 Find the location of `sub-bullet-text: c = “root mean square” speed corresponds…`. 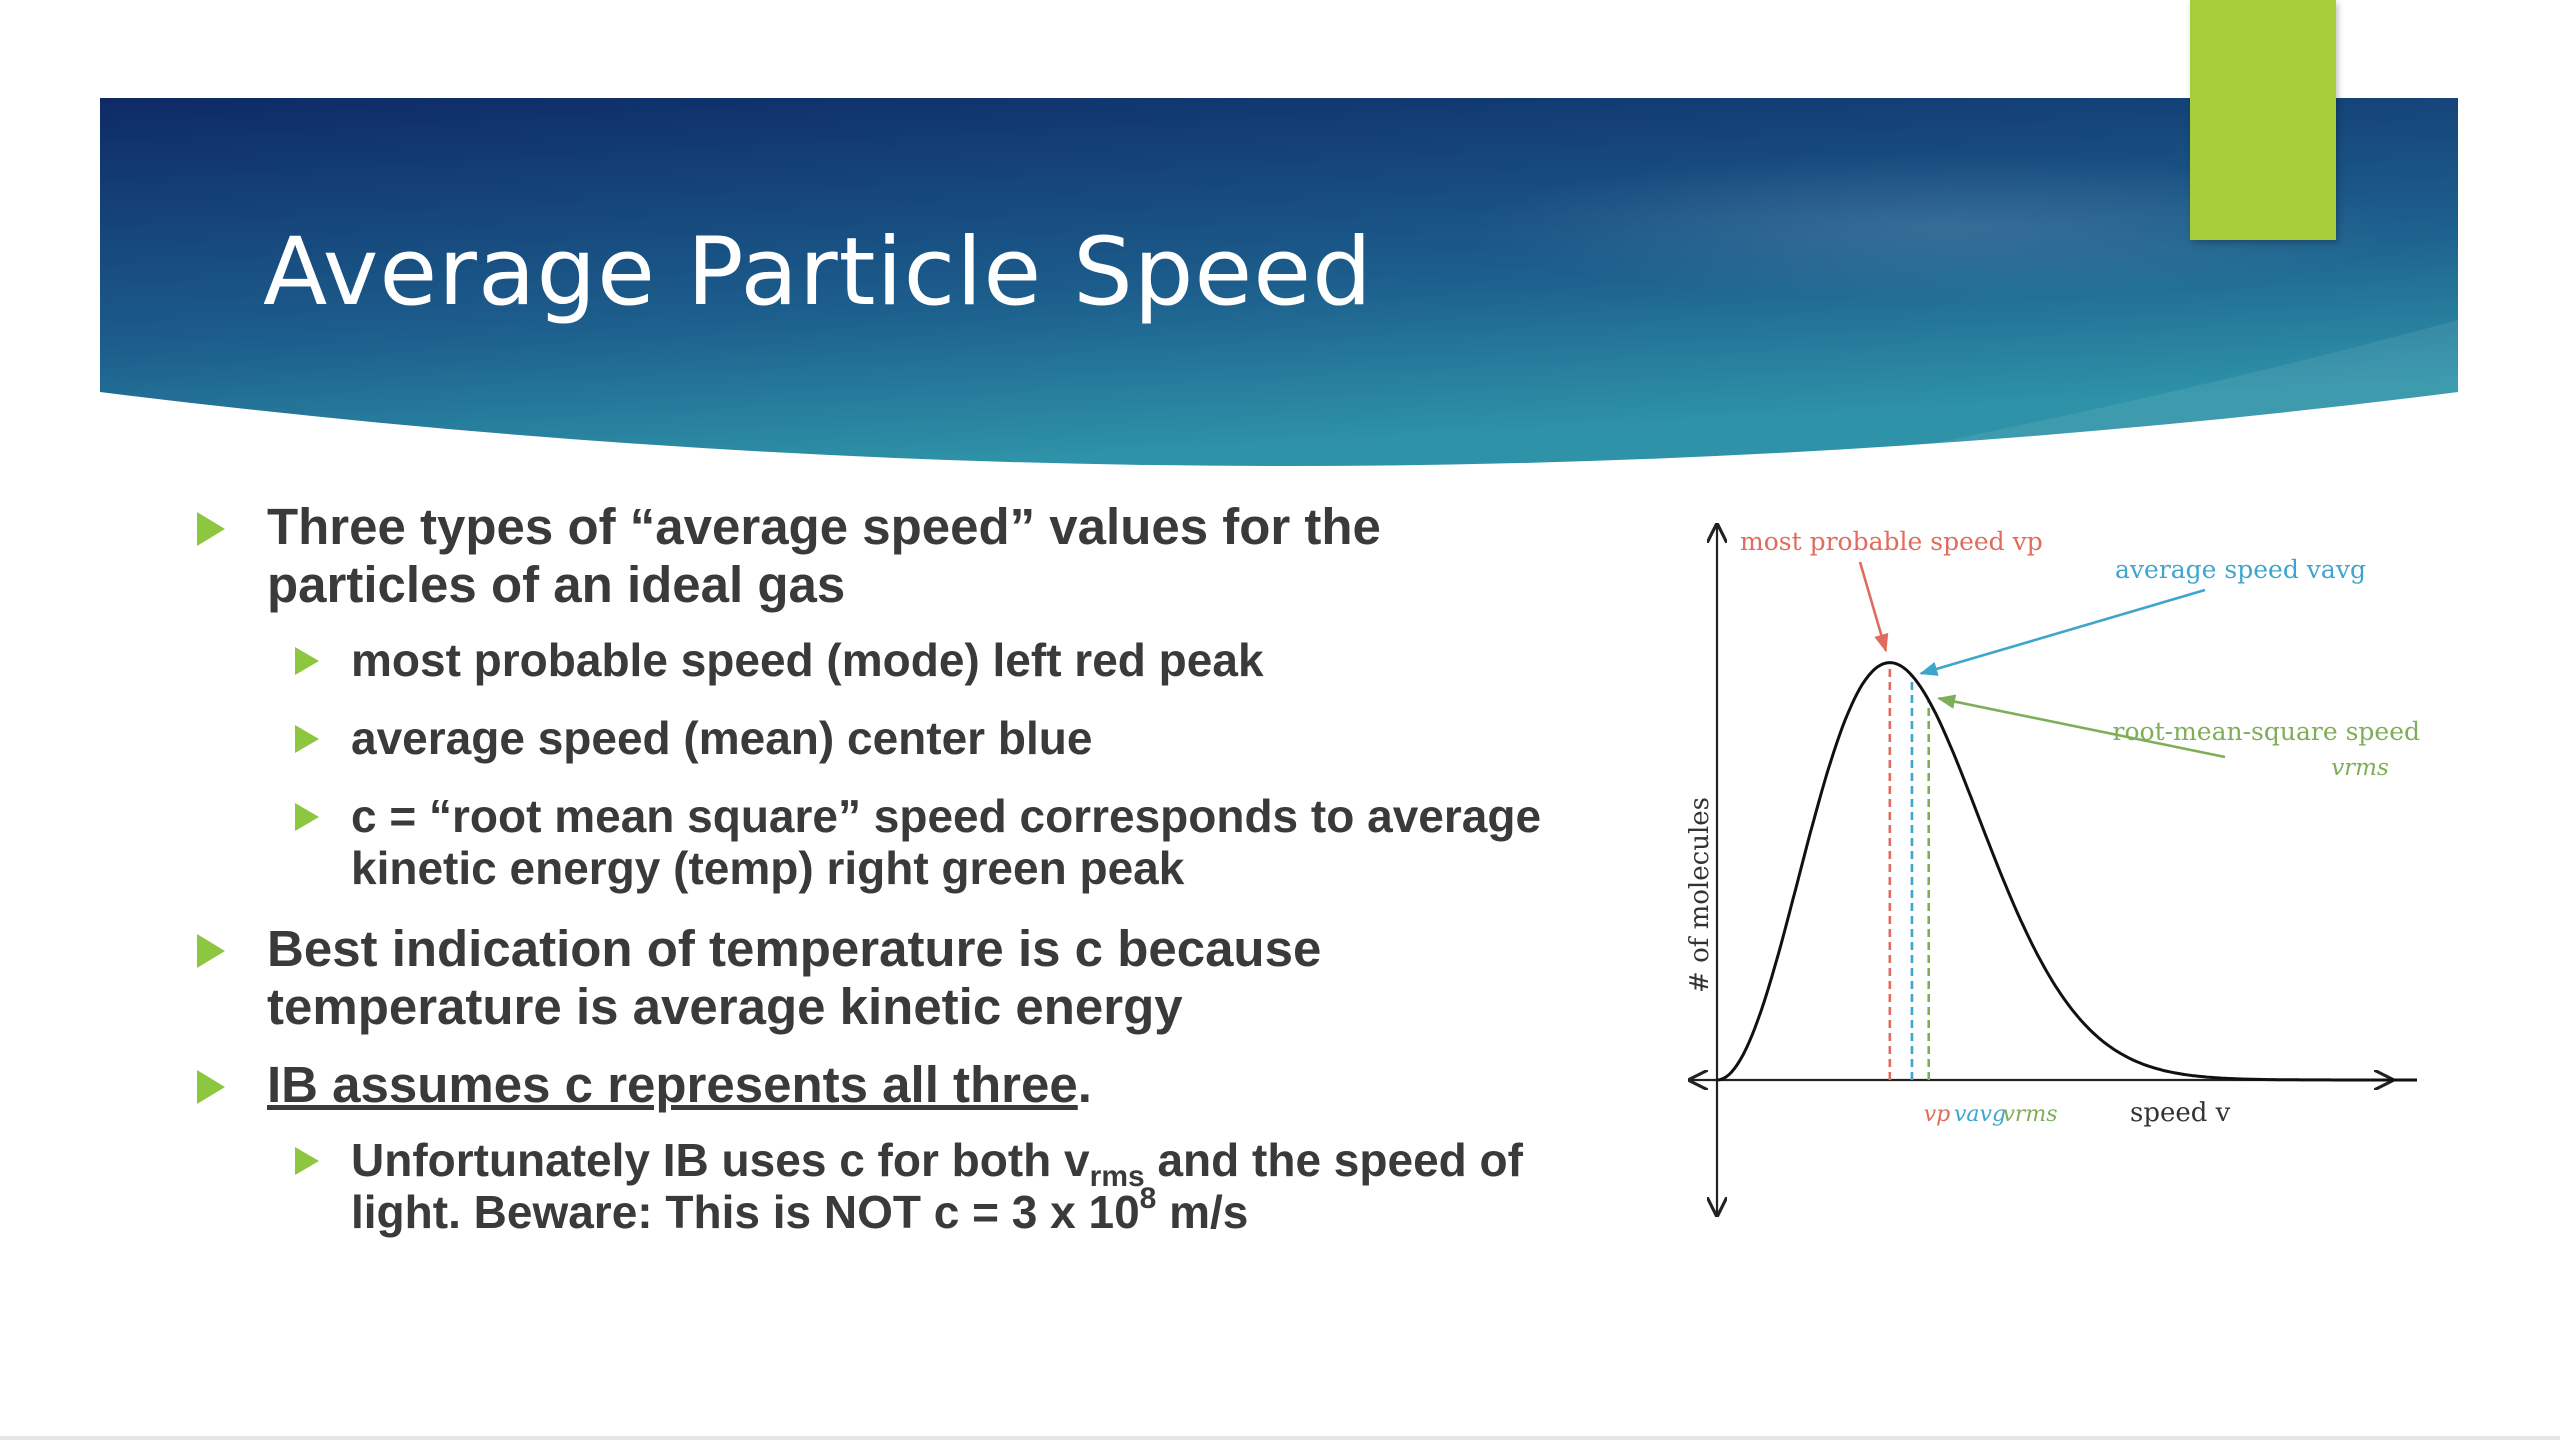

sub-bullet-text: c = “root mean square” speed corresponds… is located at coordinates (946, 842).